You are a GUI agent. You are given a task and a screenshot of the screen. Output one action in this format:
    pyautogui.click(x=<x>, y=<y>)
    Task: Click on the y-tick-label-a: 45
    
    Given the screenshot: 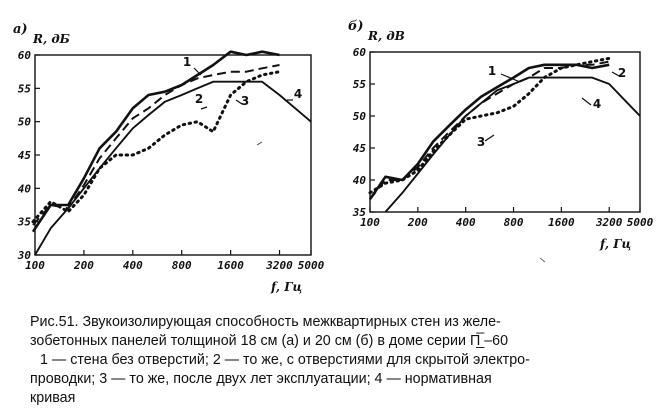 What is the action you would take?
    pyautogui.click(x=25, y=155)
    